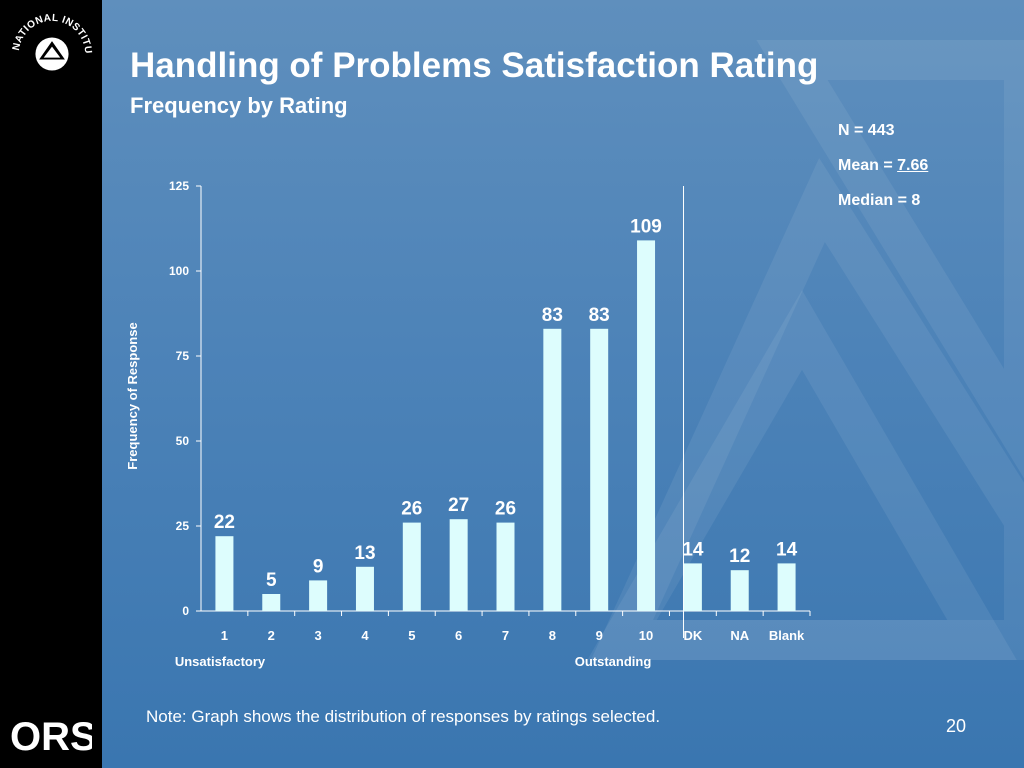 Image resolution: width=1024 pixels, height=768 pixels. Describe the element at coordinates (599, 635) in the screenshot. I see `x-tick-label: 9` at that location.